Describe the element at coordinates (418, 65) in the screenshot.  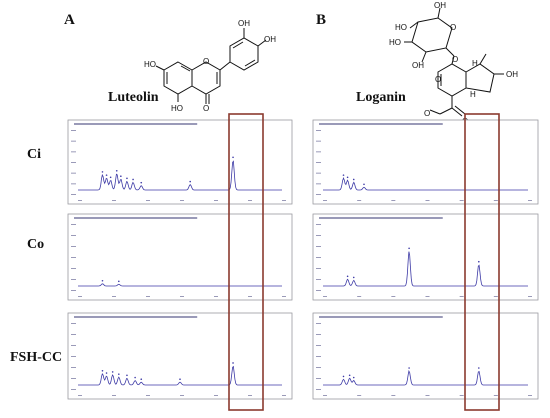
I see `loganin-atom-oh-low: OH` at that location.